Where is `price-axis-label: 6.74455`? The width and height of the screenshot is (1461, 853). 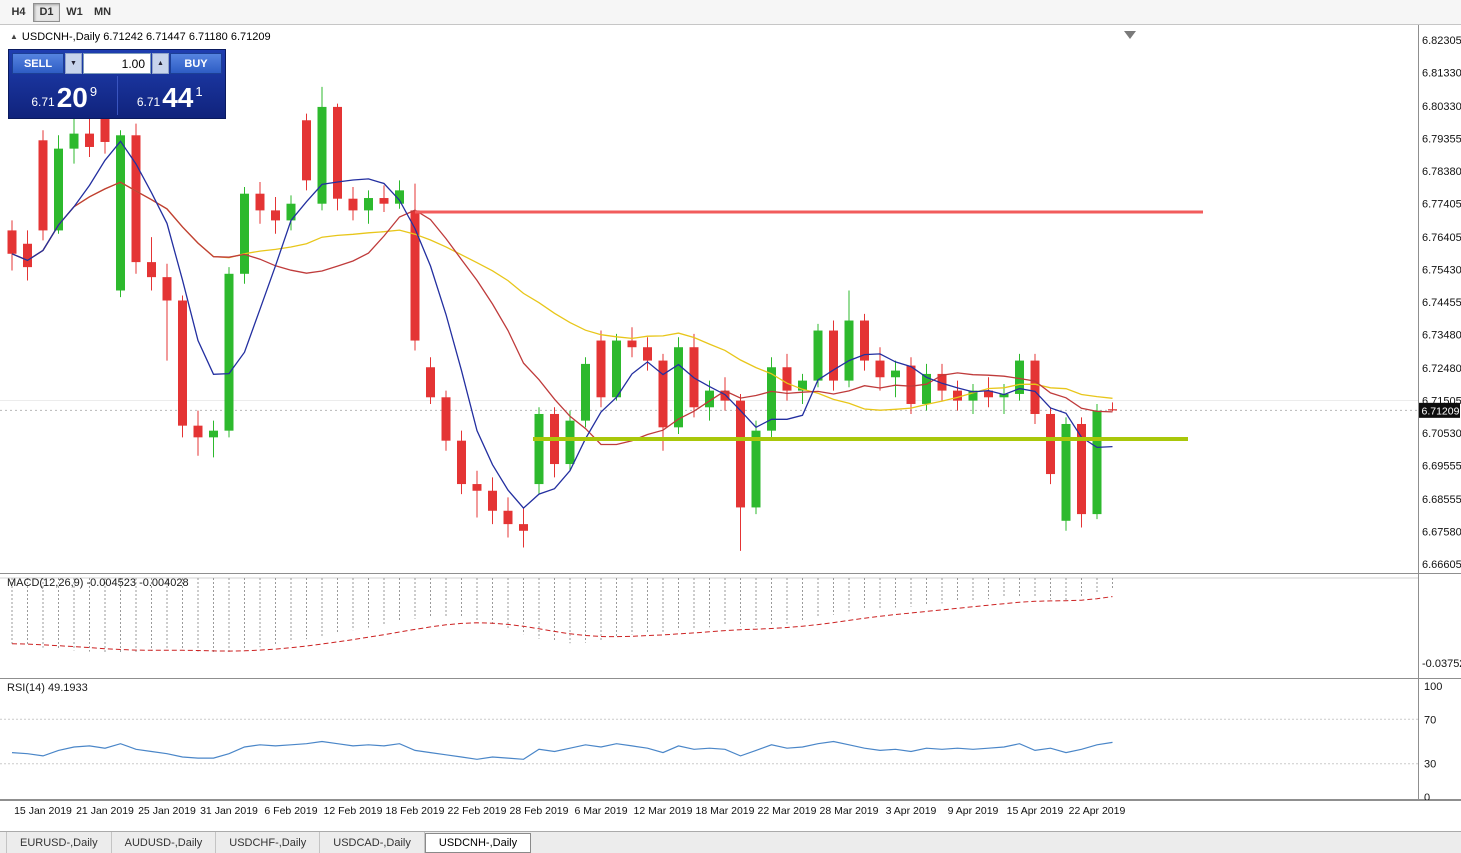
price-axis-label: 6.74455 is located at coordinates (1441, 303).